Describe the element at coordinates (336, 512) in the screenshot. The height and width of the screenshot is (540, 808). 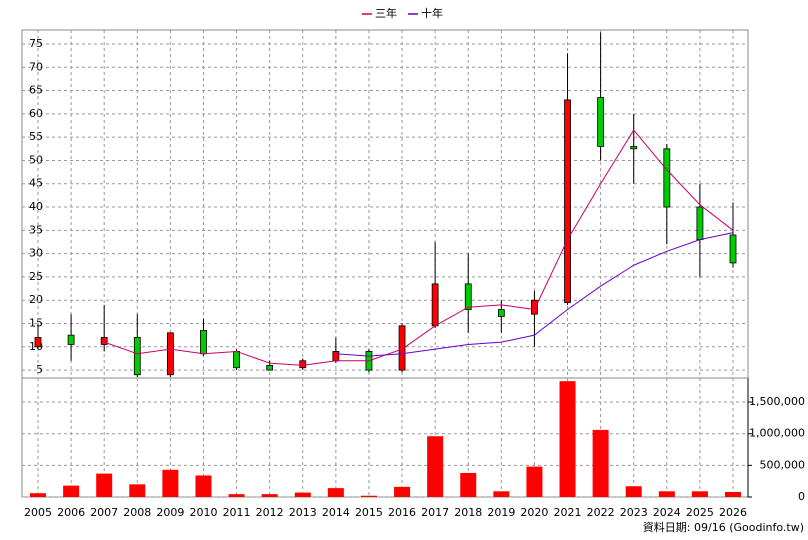
I see `x-tick-label: 2014` at that location.